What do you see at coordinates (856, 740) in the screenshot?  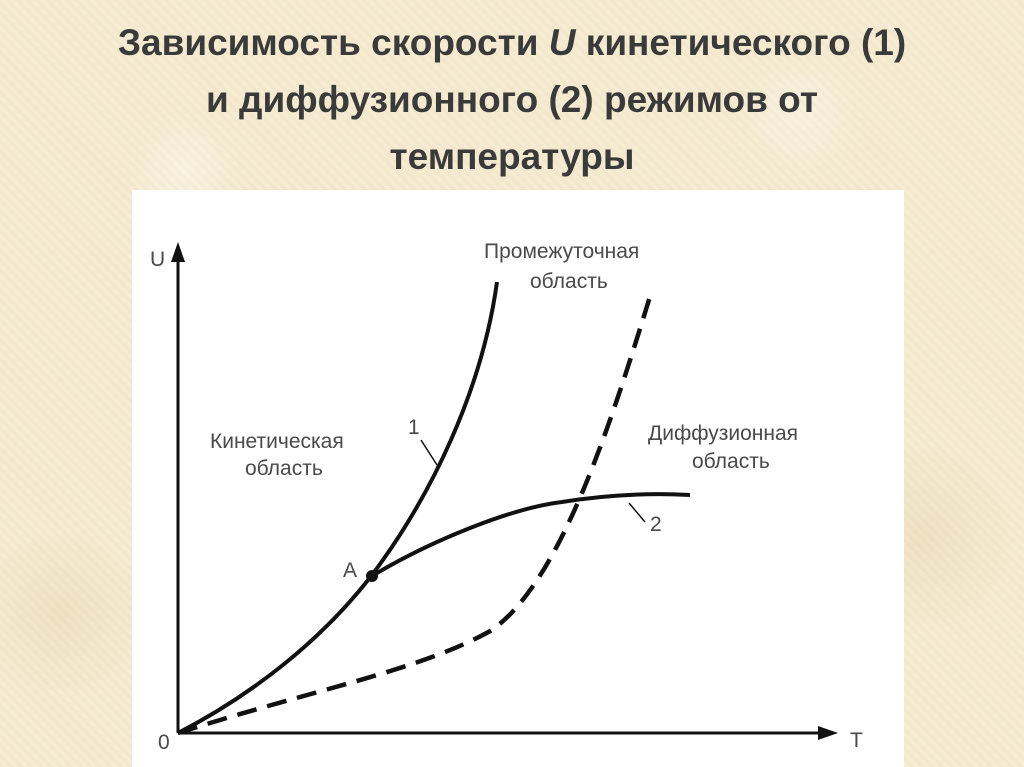 I see `x-axis-label: T` at bounding box center [856, 740].